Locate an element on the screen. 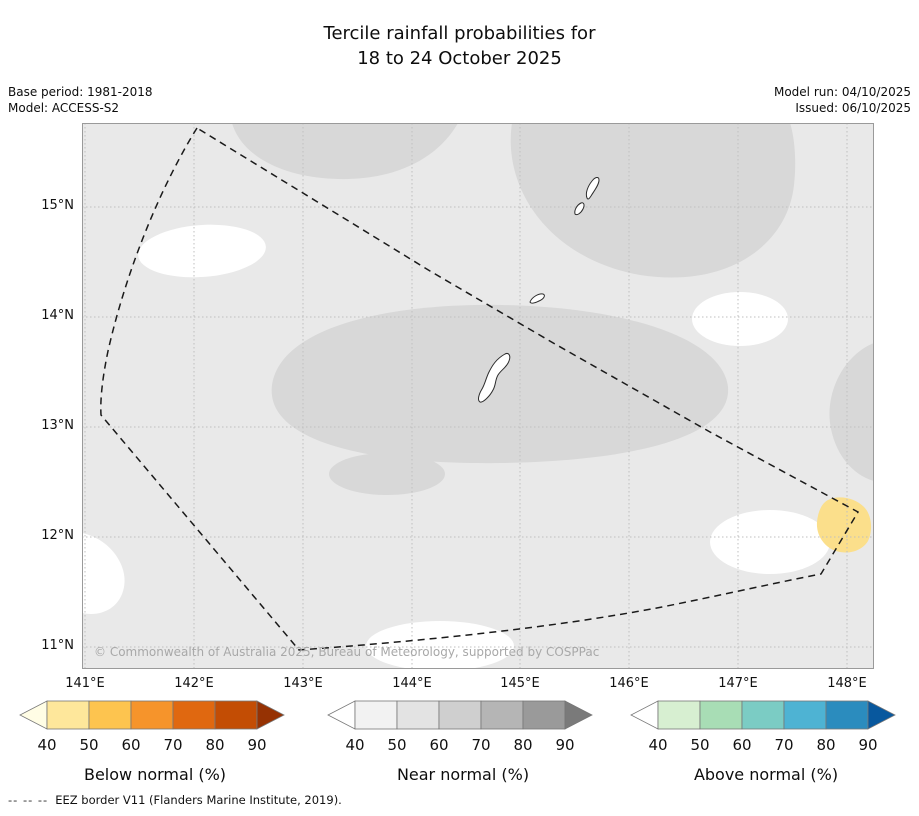 This screenshot has height=816, width=919. colorbar-near-normal: 40 50 60 70 80 90 Near normal (%) is located at coordinates (463, 741).